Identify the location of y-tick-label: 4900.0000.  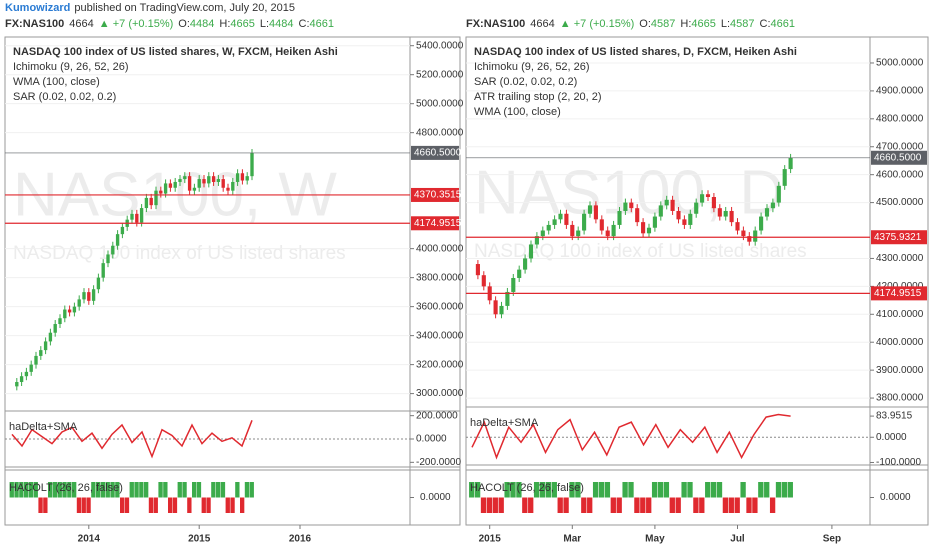
(900, 91).